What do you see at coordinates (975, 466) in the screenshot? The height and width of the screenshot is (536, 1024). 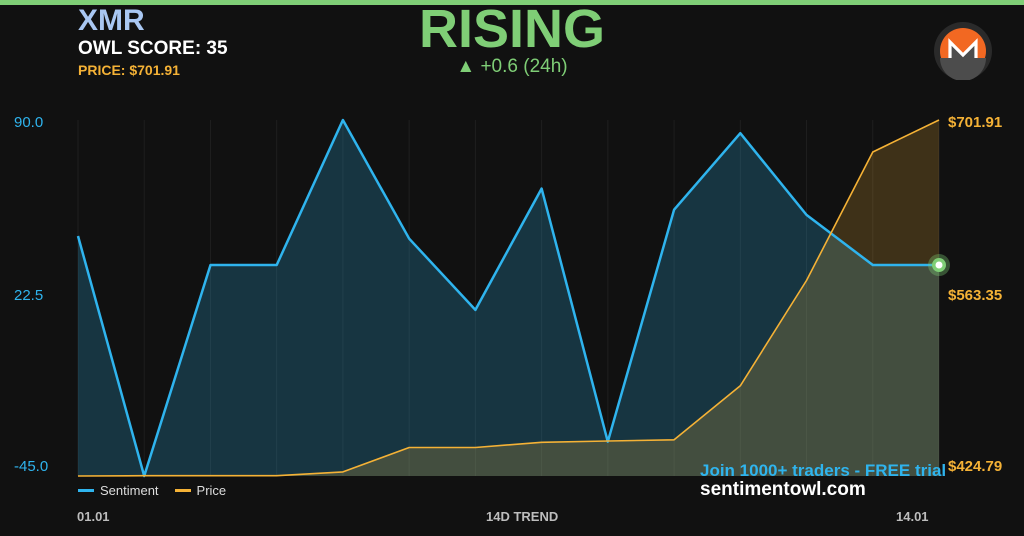 I see `y-right-tick-bottom: $424.79` at bounding box center [975, 466].